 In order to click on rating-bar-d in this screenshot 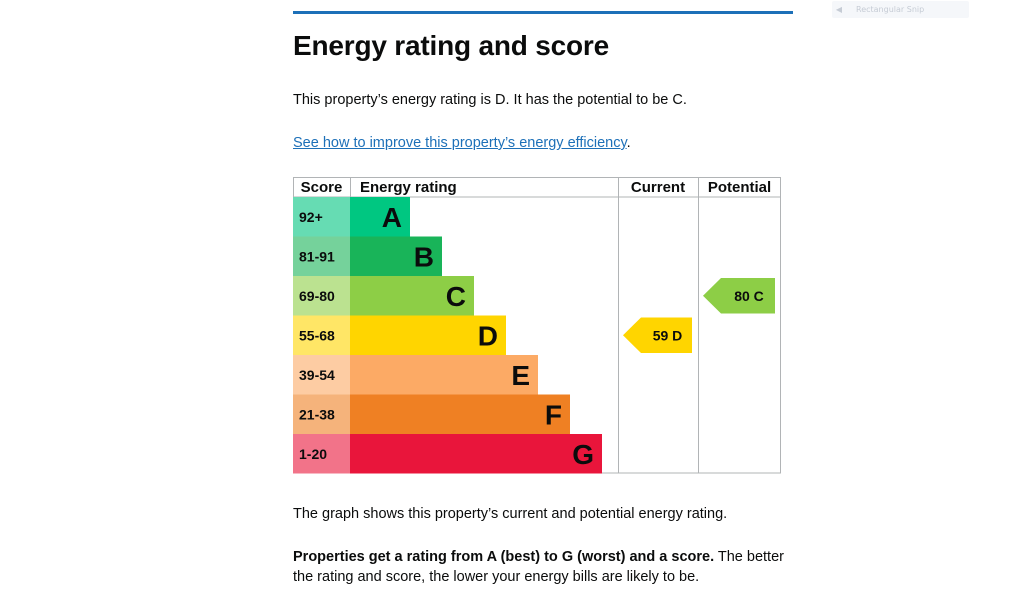, I will do `click(428, 335)`.